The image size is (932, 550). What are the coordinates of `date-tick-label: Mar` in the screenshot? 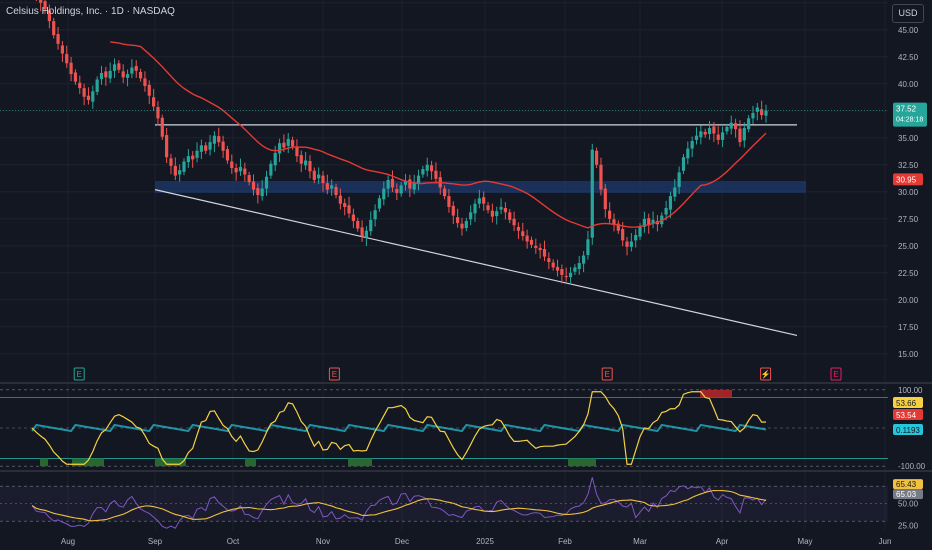 It's located at (640, 541).